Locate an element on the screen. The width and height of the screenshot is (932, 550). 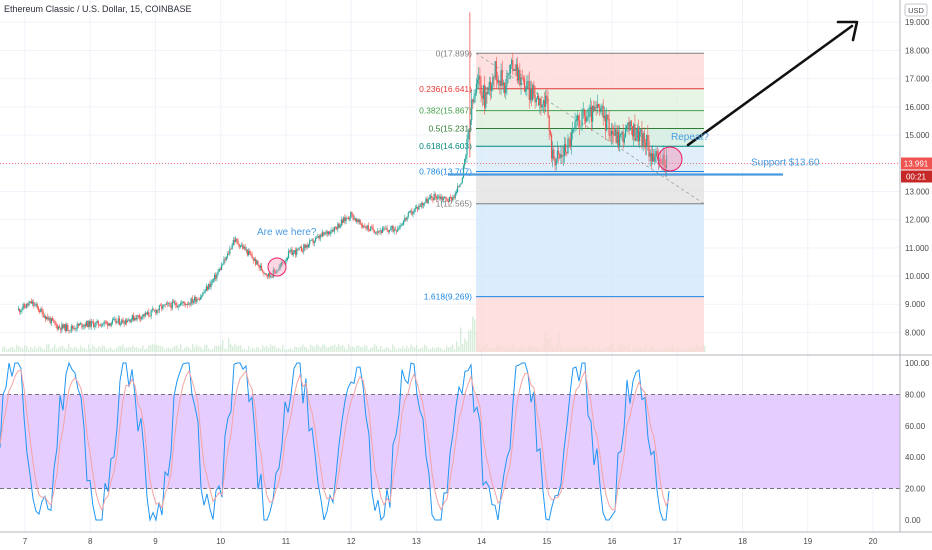
currency-box is located at coordinates (916, 10).